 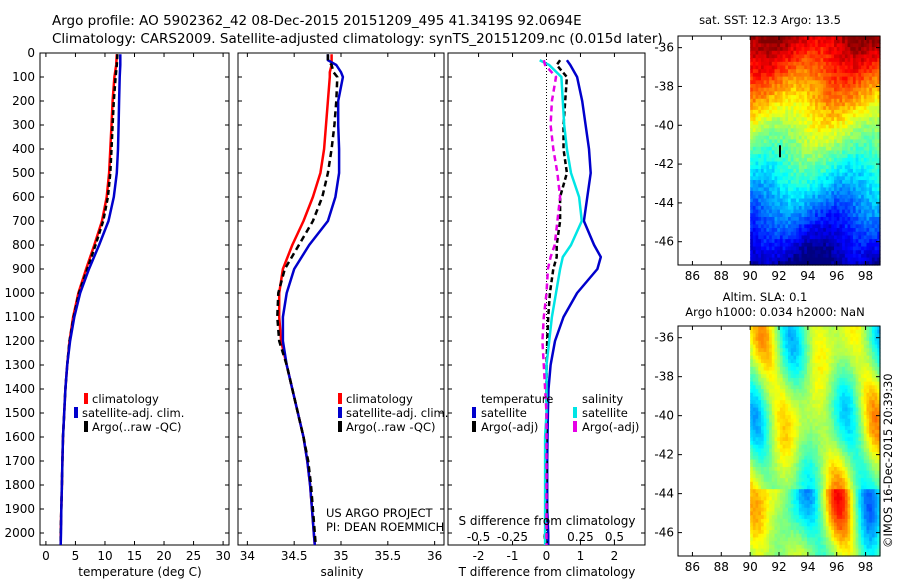 What do you see at coordinates (23, 77) in the screenshot?
I see `y-tick-label: 100` at bounding box center [23, 77].